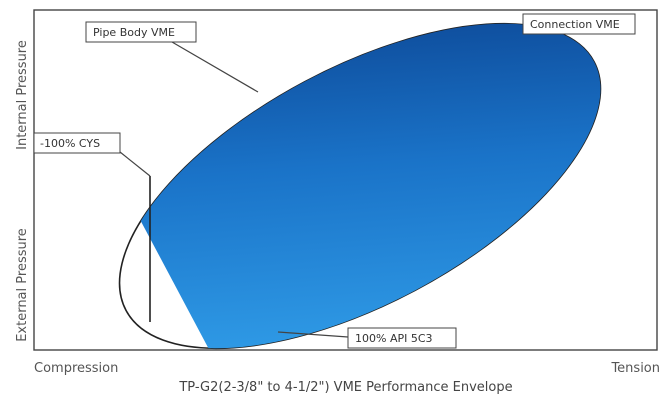 The image size is (662, 401). Describe the element at coordinates (313, 334) in the screenshot. I see `api-leader` at that location.